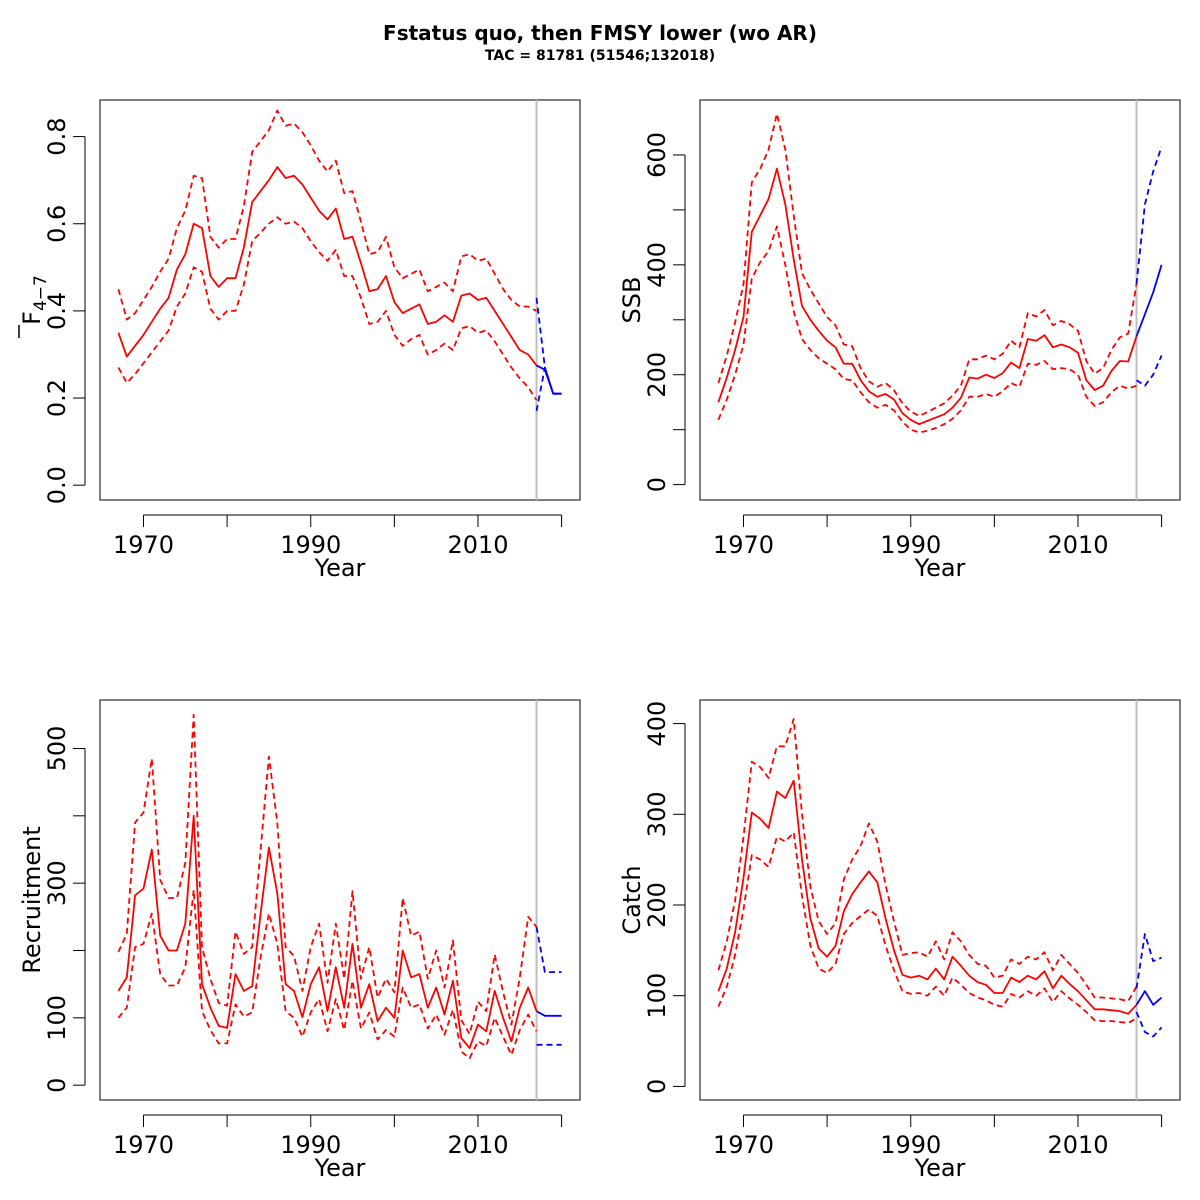  What do you see at coordinates (57, 398) in the screenshot?
I see `y-tick-label: 0.2` at bounding box center [57, 398].